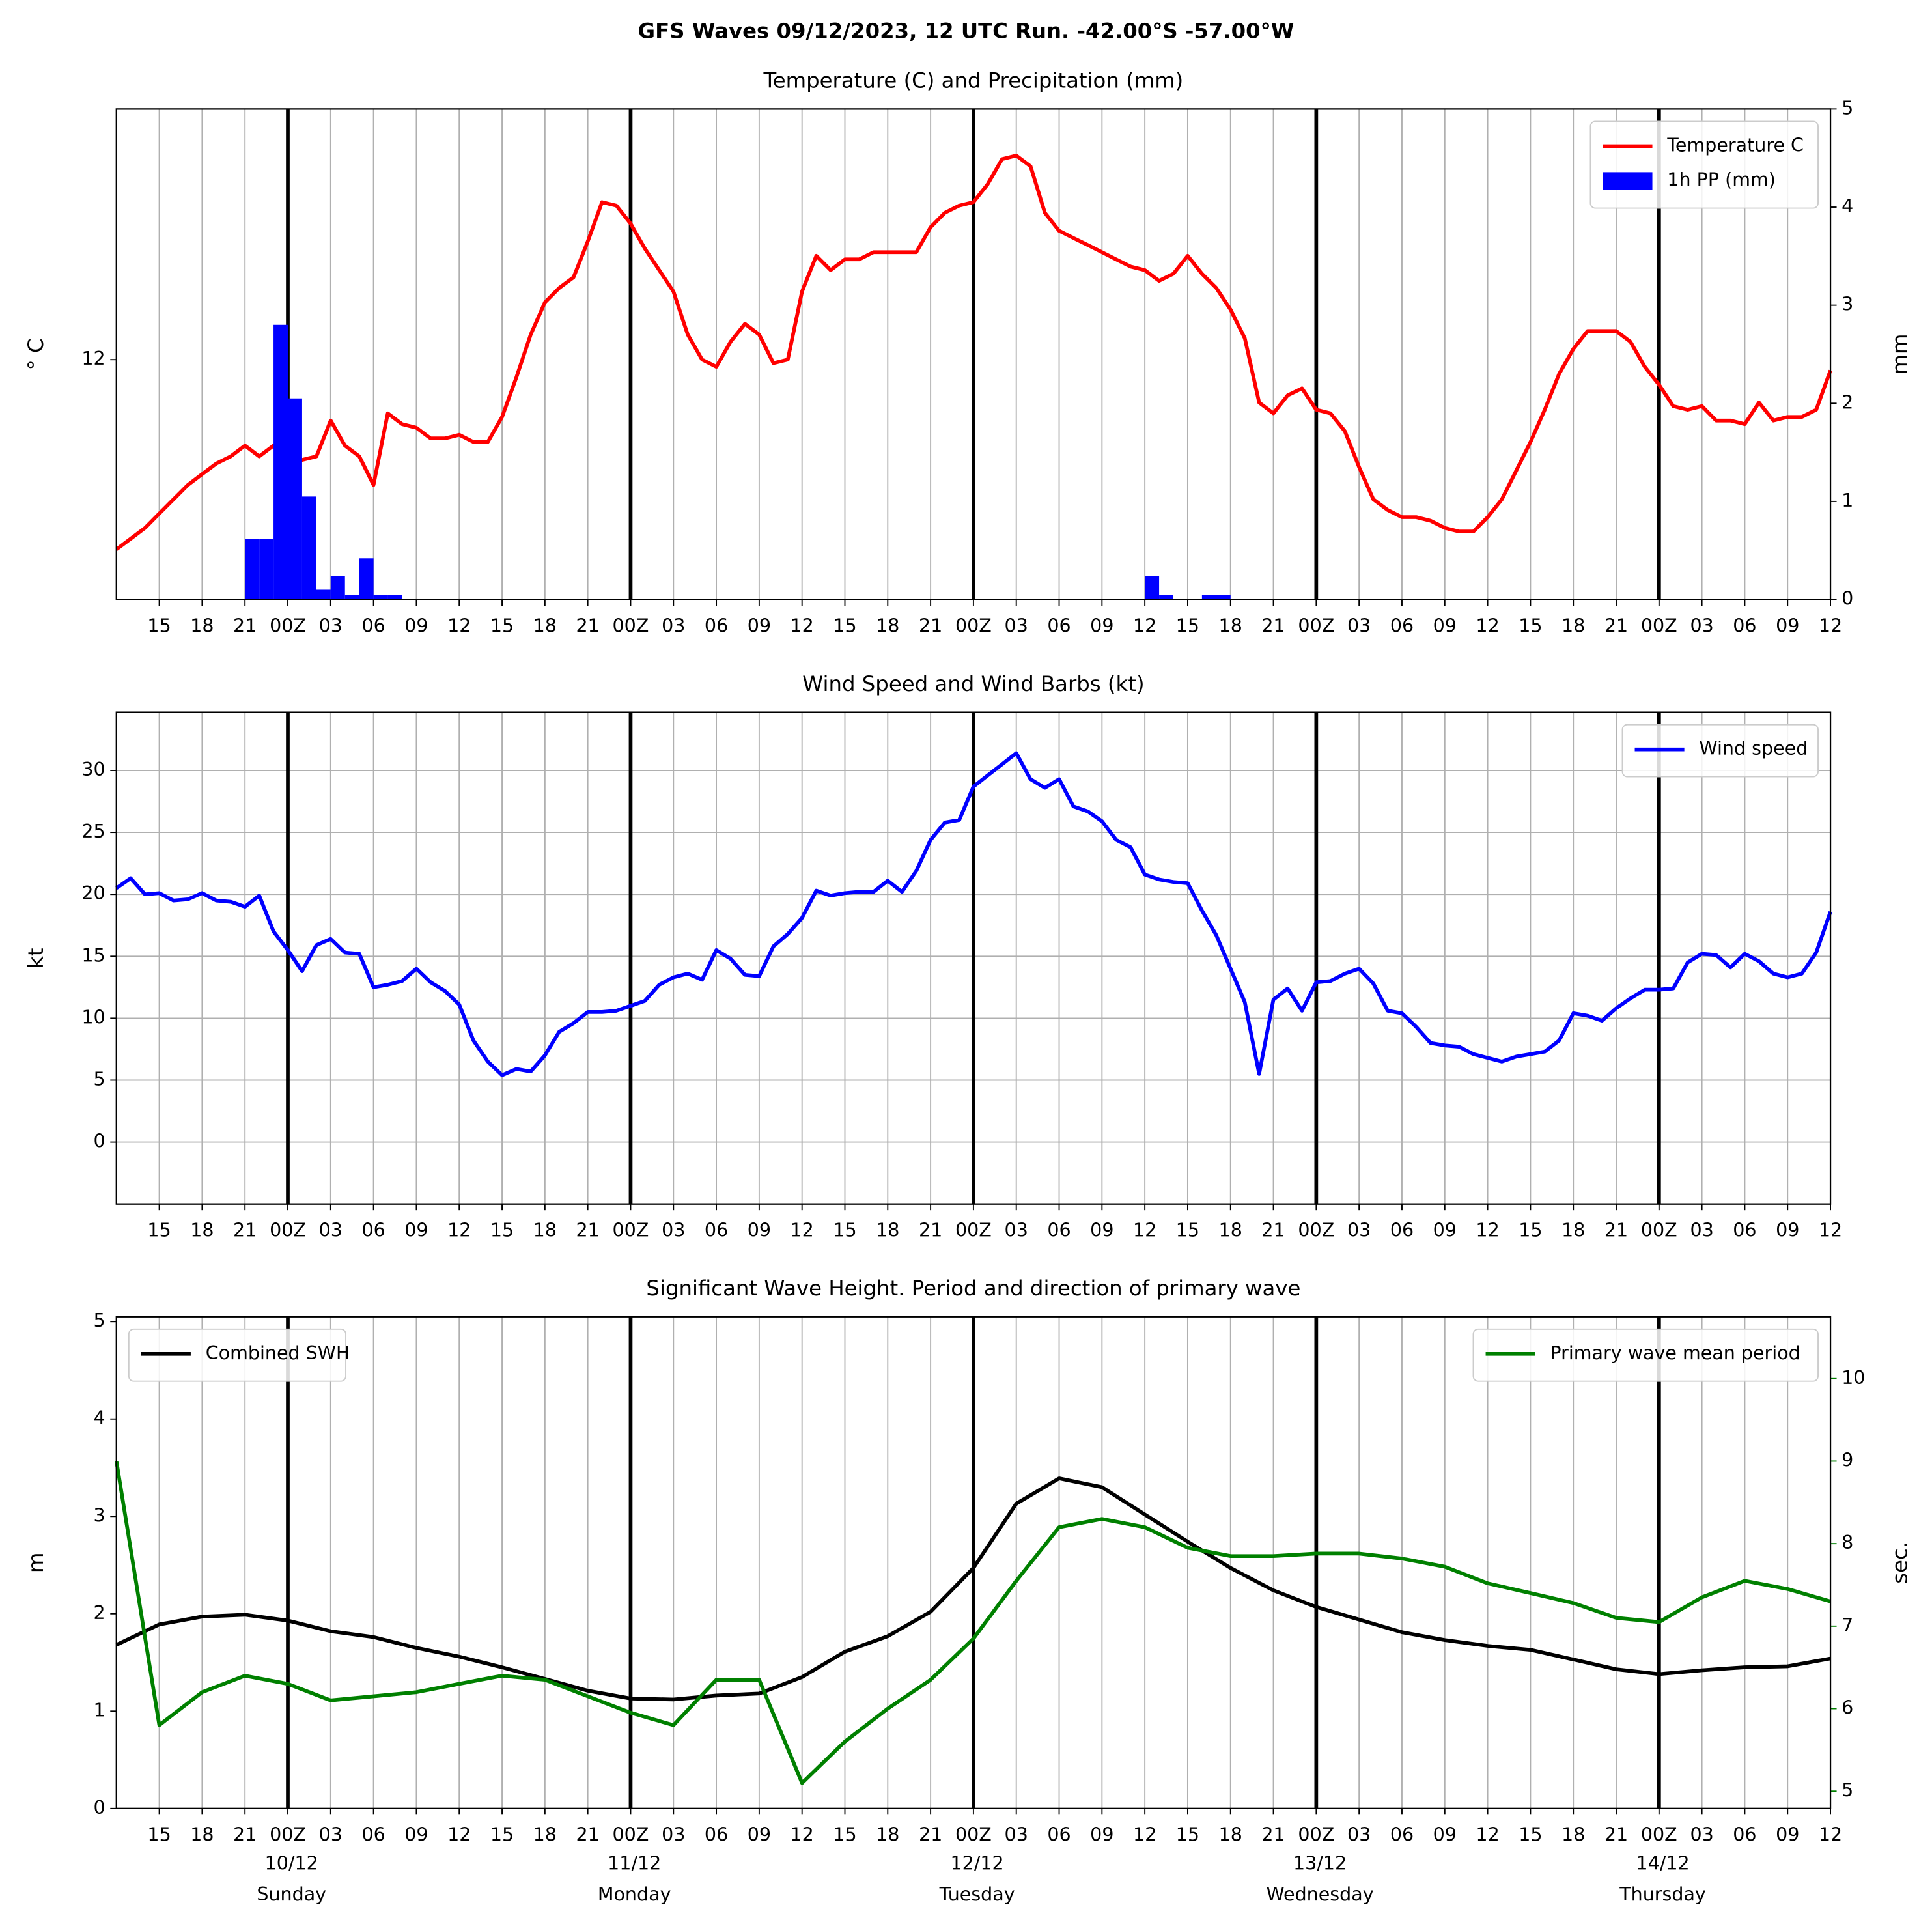 This screenshot has width=1932, height=1920. What do you see at coordinates (36, 354) in the screenshot?
I see `y-axis-label: ° C` at bounding box center [36, 354].